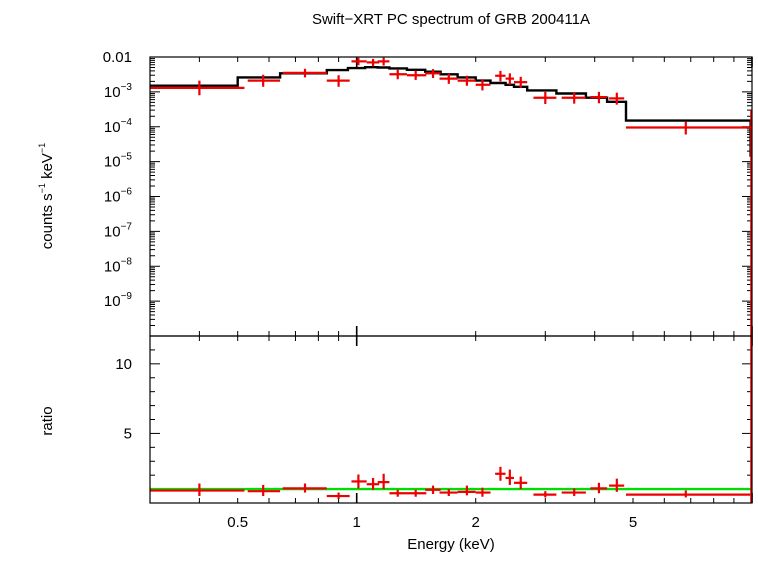  I want to click on chart-title: Swift−XRT PC spectrum of GRB 200411A, so click(451, 19).